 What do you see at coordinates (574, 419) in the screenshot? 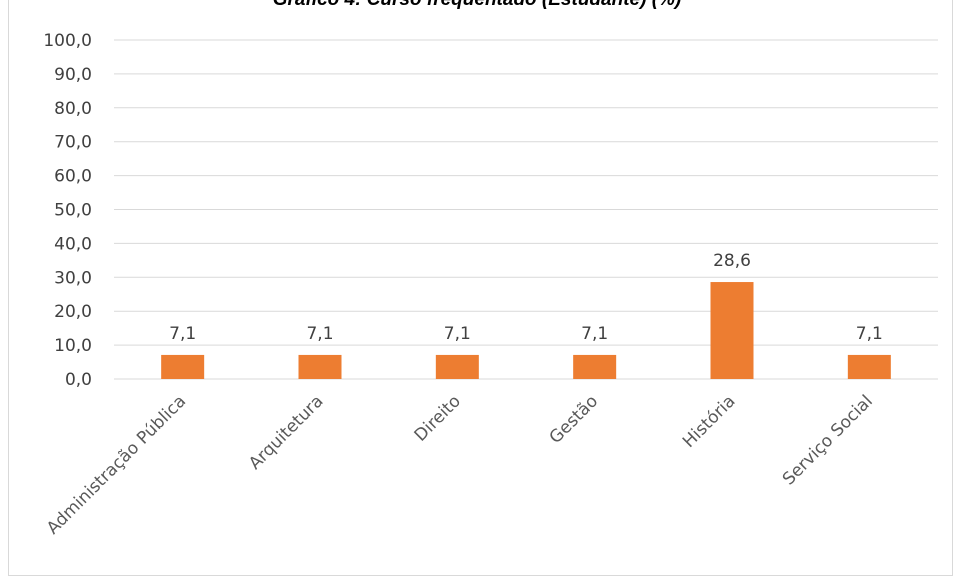
I see `category-label: Gestão` at bounding box center [574, 419].